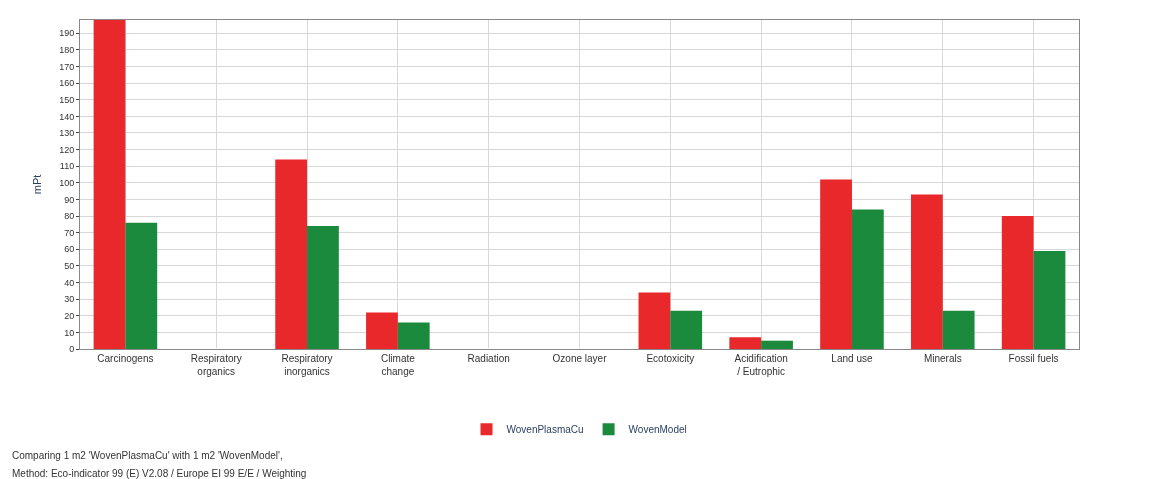 This screenshot has width=1159, height=479. I want to click on x-tick-label: Climate change, so click(398, 365).